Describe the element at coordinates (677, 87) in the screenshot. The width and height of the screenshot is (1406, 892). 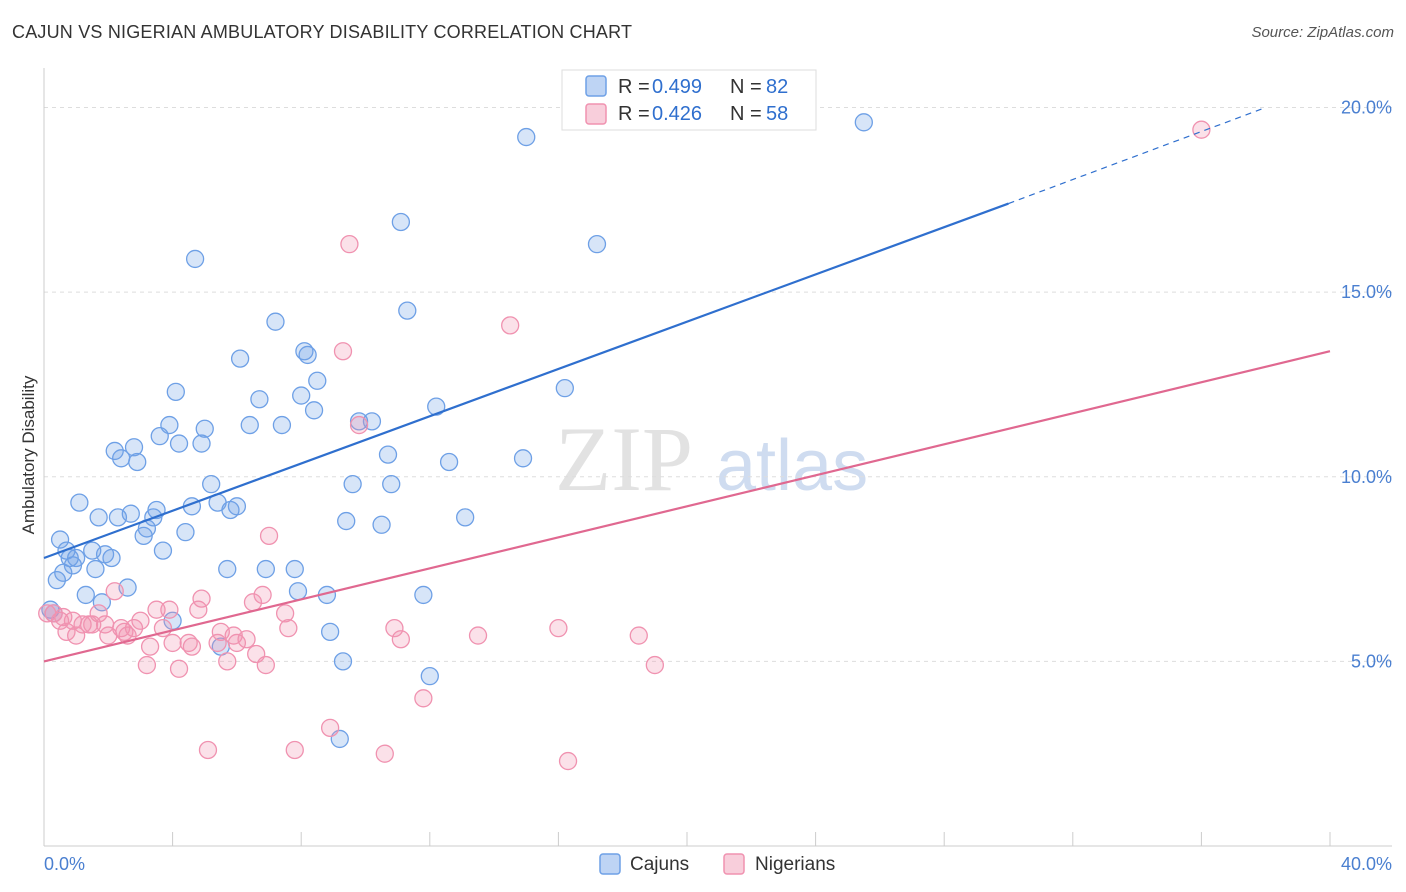
I see `cajuns-r-value: 0.499` at that location.